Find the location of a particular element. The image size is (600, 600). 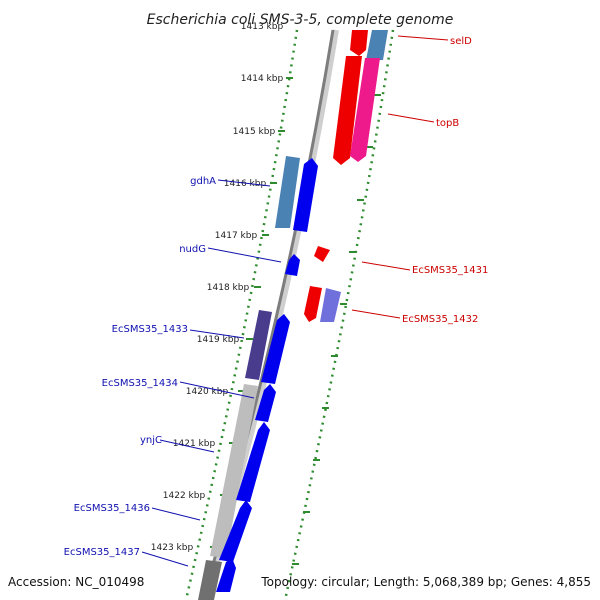

gene-label-EcSMS35-1432: EcSMS35_1432 is located at coordinates (440, 319).